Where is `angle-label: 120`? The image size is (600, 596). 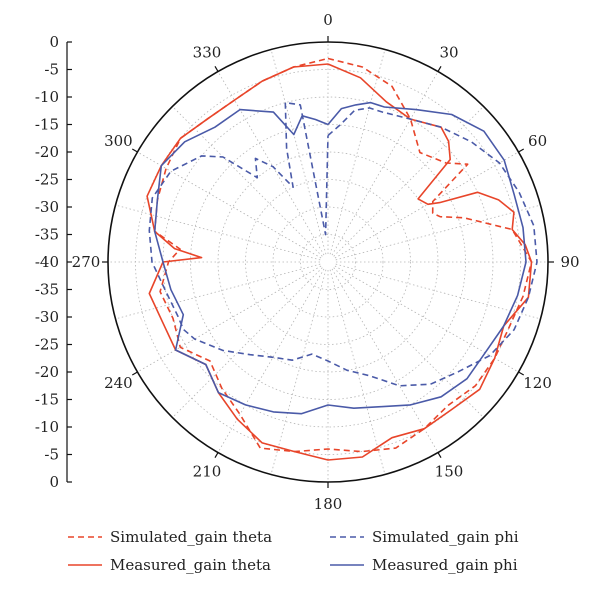
angle-label: 120 is located at coordinates (537, 383).